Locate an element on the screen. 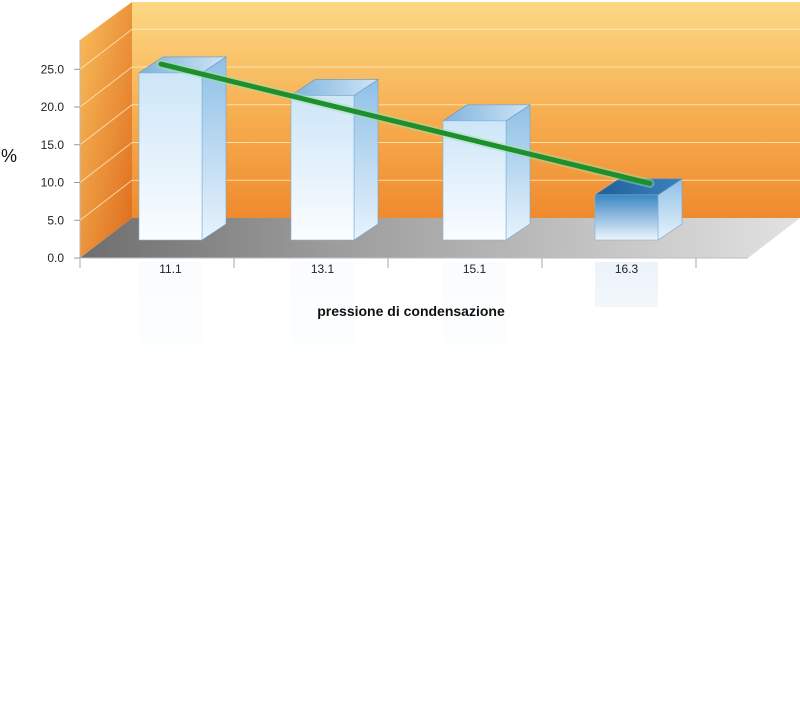 This screenshot has height=714, width=800. y-tick-label: 15.0 is located at coordinates (53, 145).